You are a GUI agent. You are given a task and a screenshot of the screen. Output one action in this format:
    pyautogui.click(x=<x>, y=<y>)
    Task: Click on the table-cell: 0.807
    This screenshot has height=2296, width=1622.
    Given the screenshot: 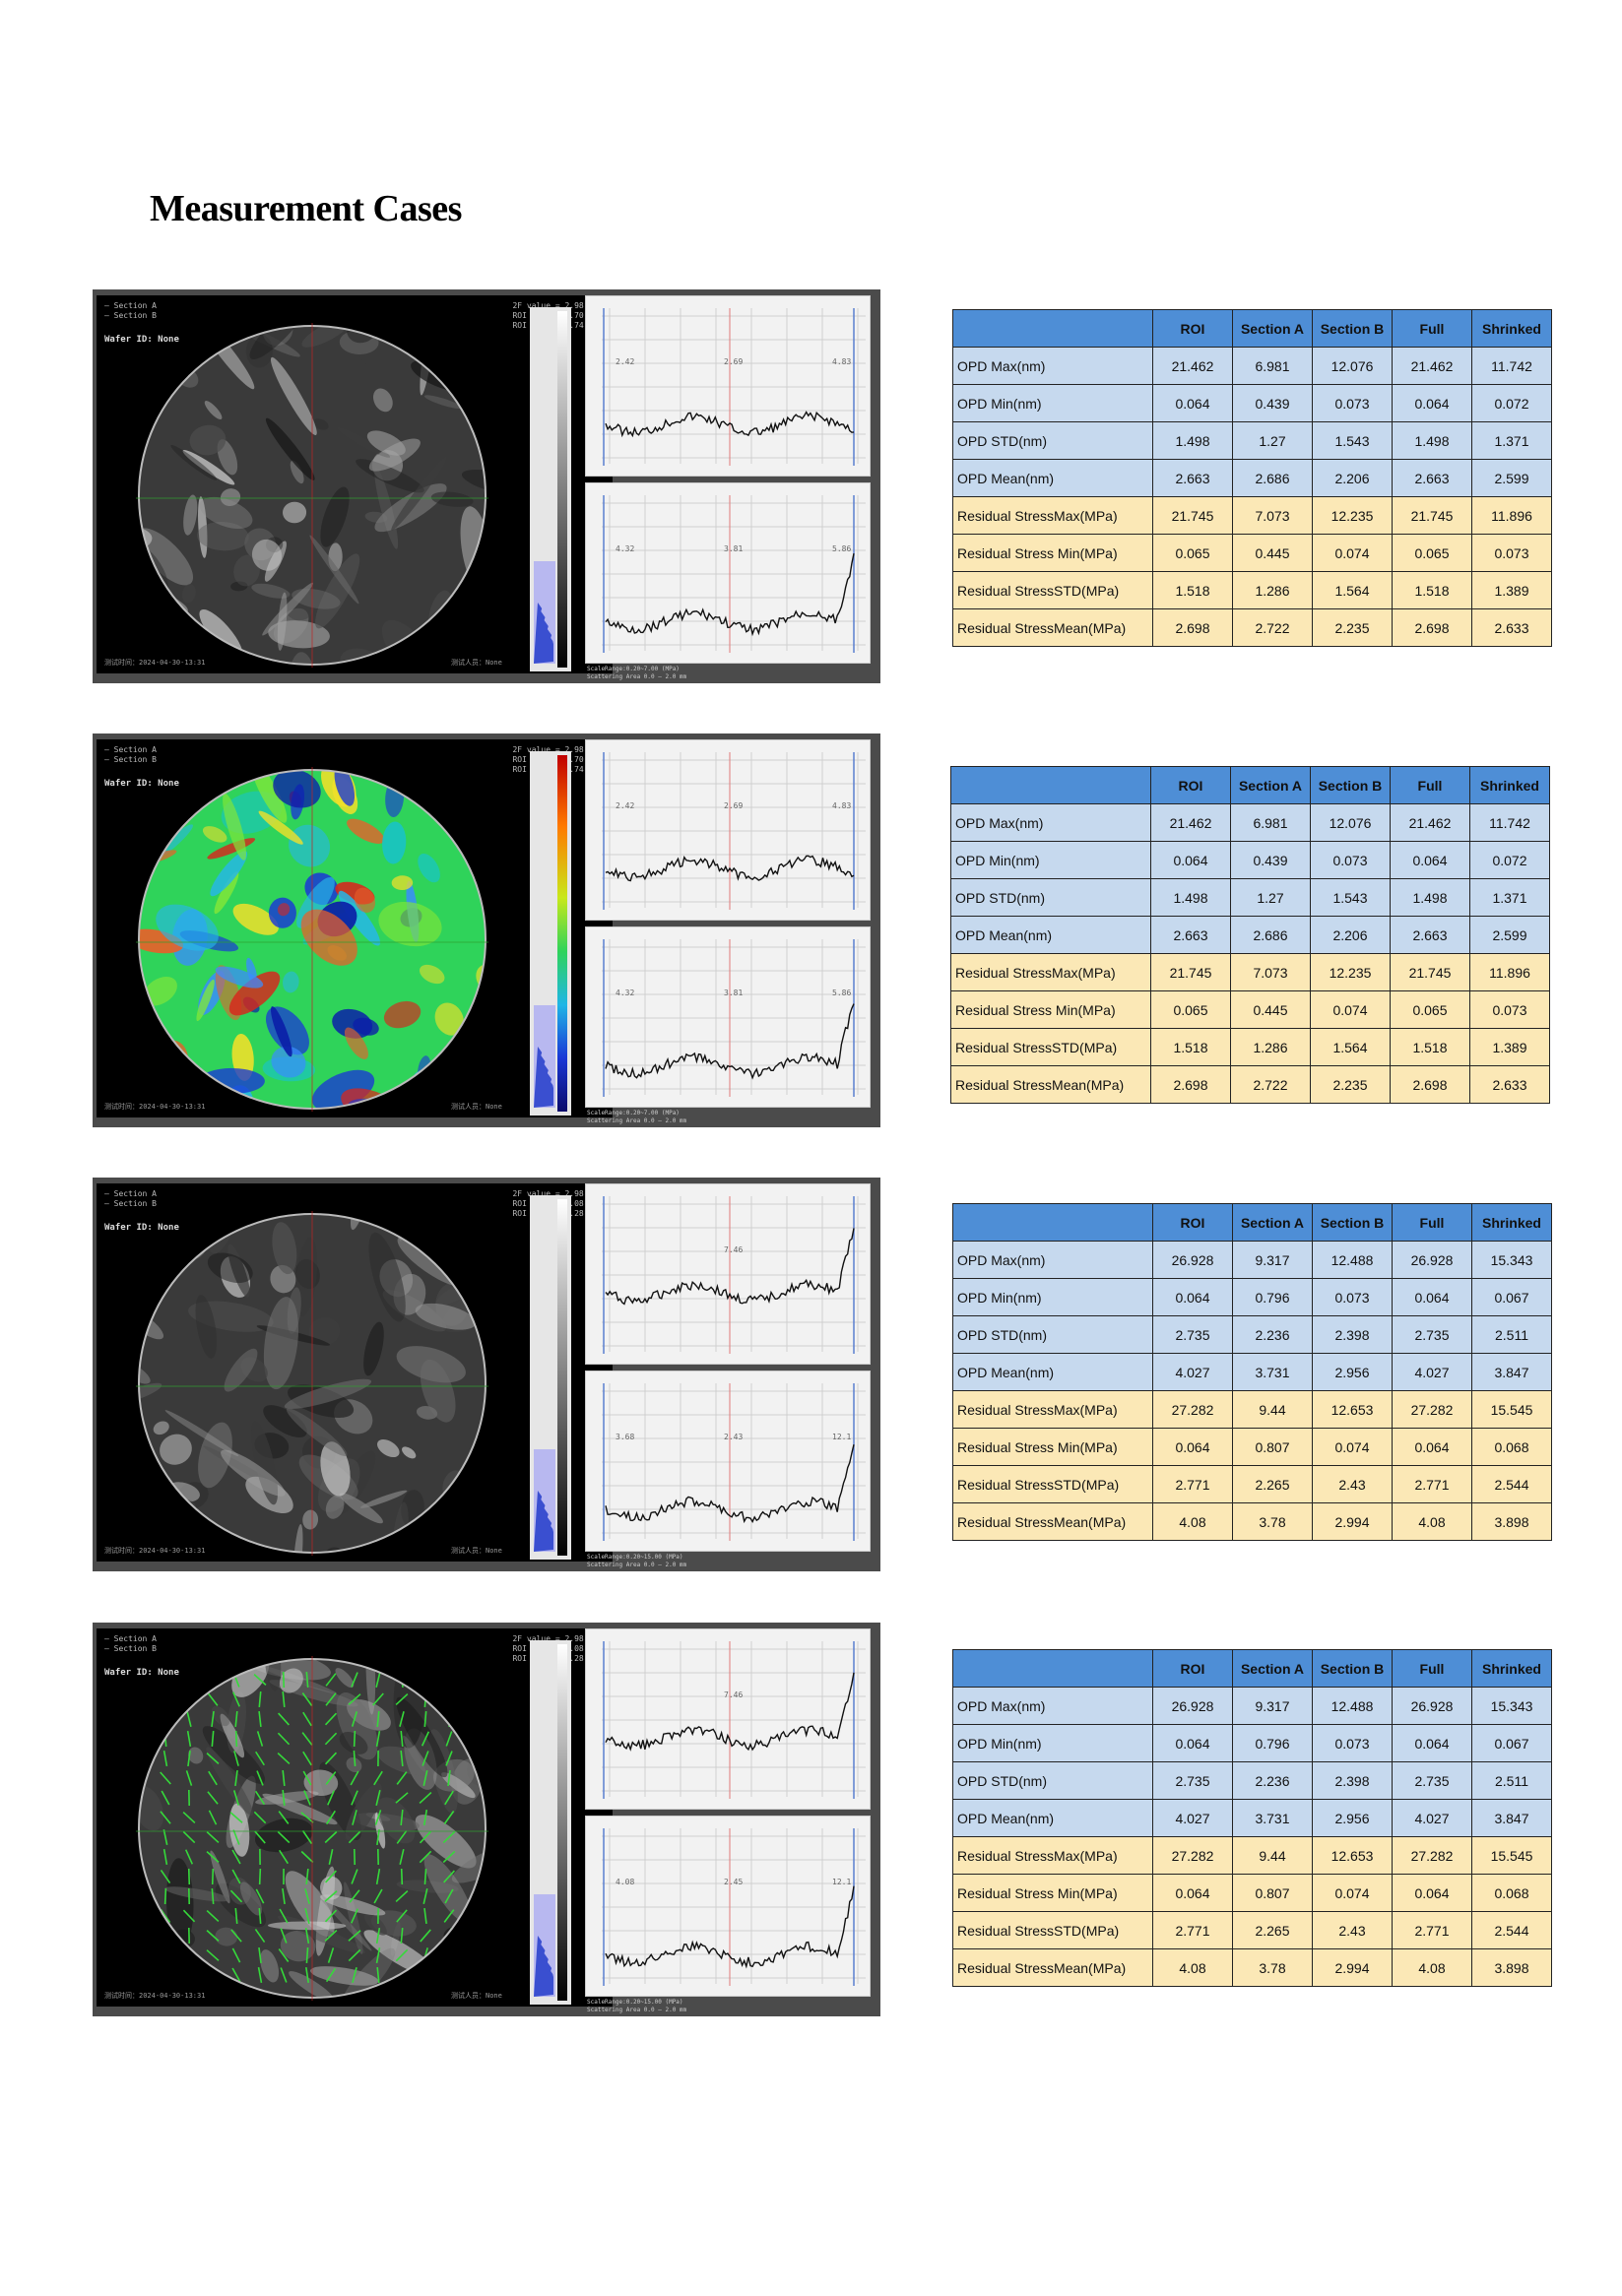 What is the action you would take?
    pyautogui.click(x=1272, y=1447)
    